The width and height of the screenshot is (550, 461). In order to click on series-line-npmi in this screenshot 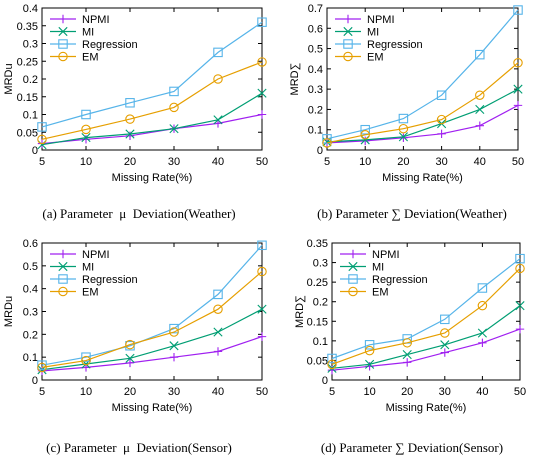, I will do `click(426, 349)`.